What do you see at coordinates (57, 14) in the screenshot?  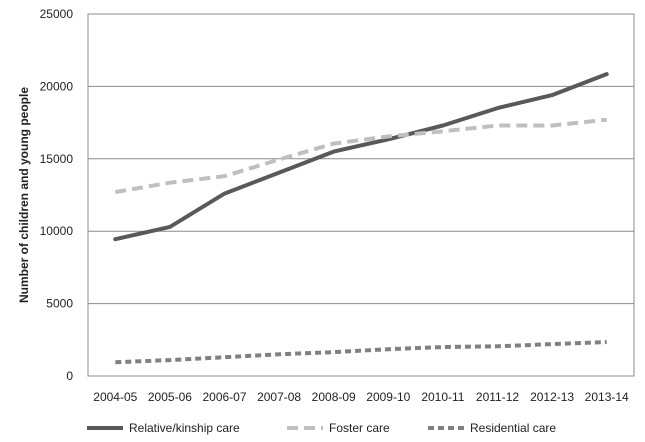 I see `y-tick-label: 25000` at bounding box center [57, 14].